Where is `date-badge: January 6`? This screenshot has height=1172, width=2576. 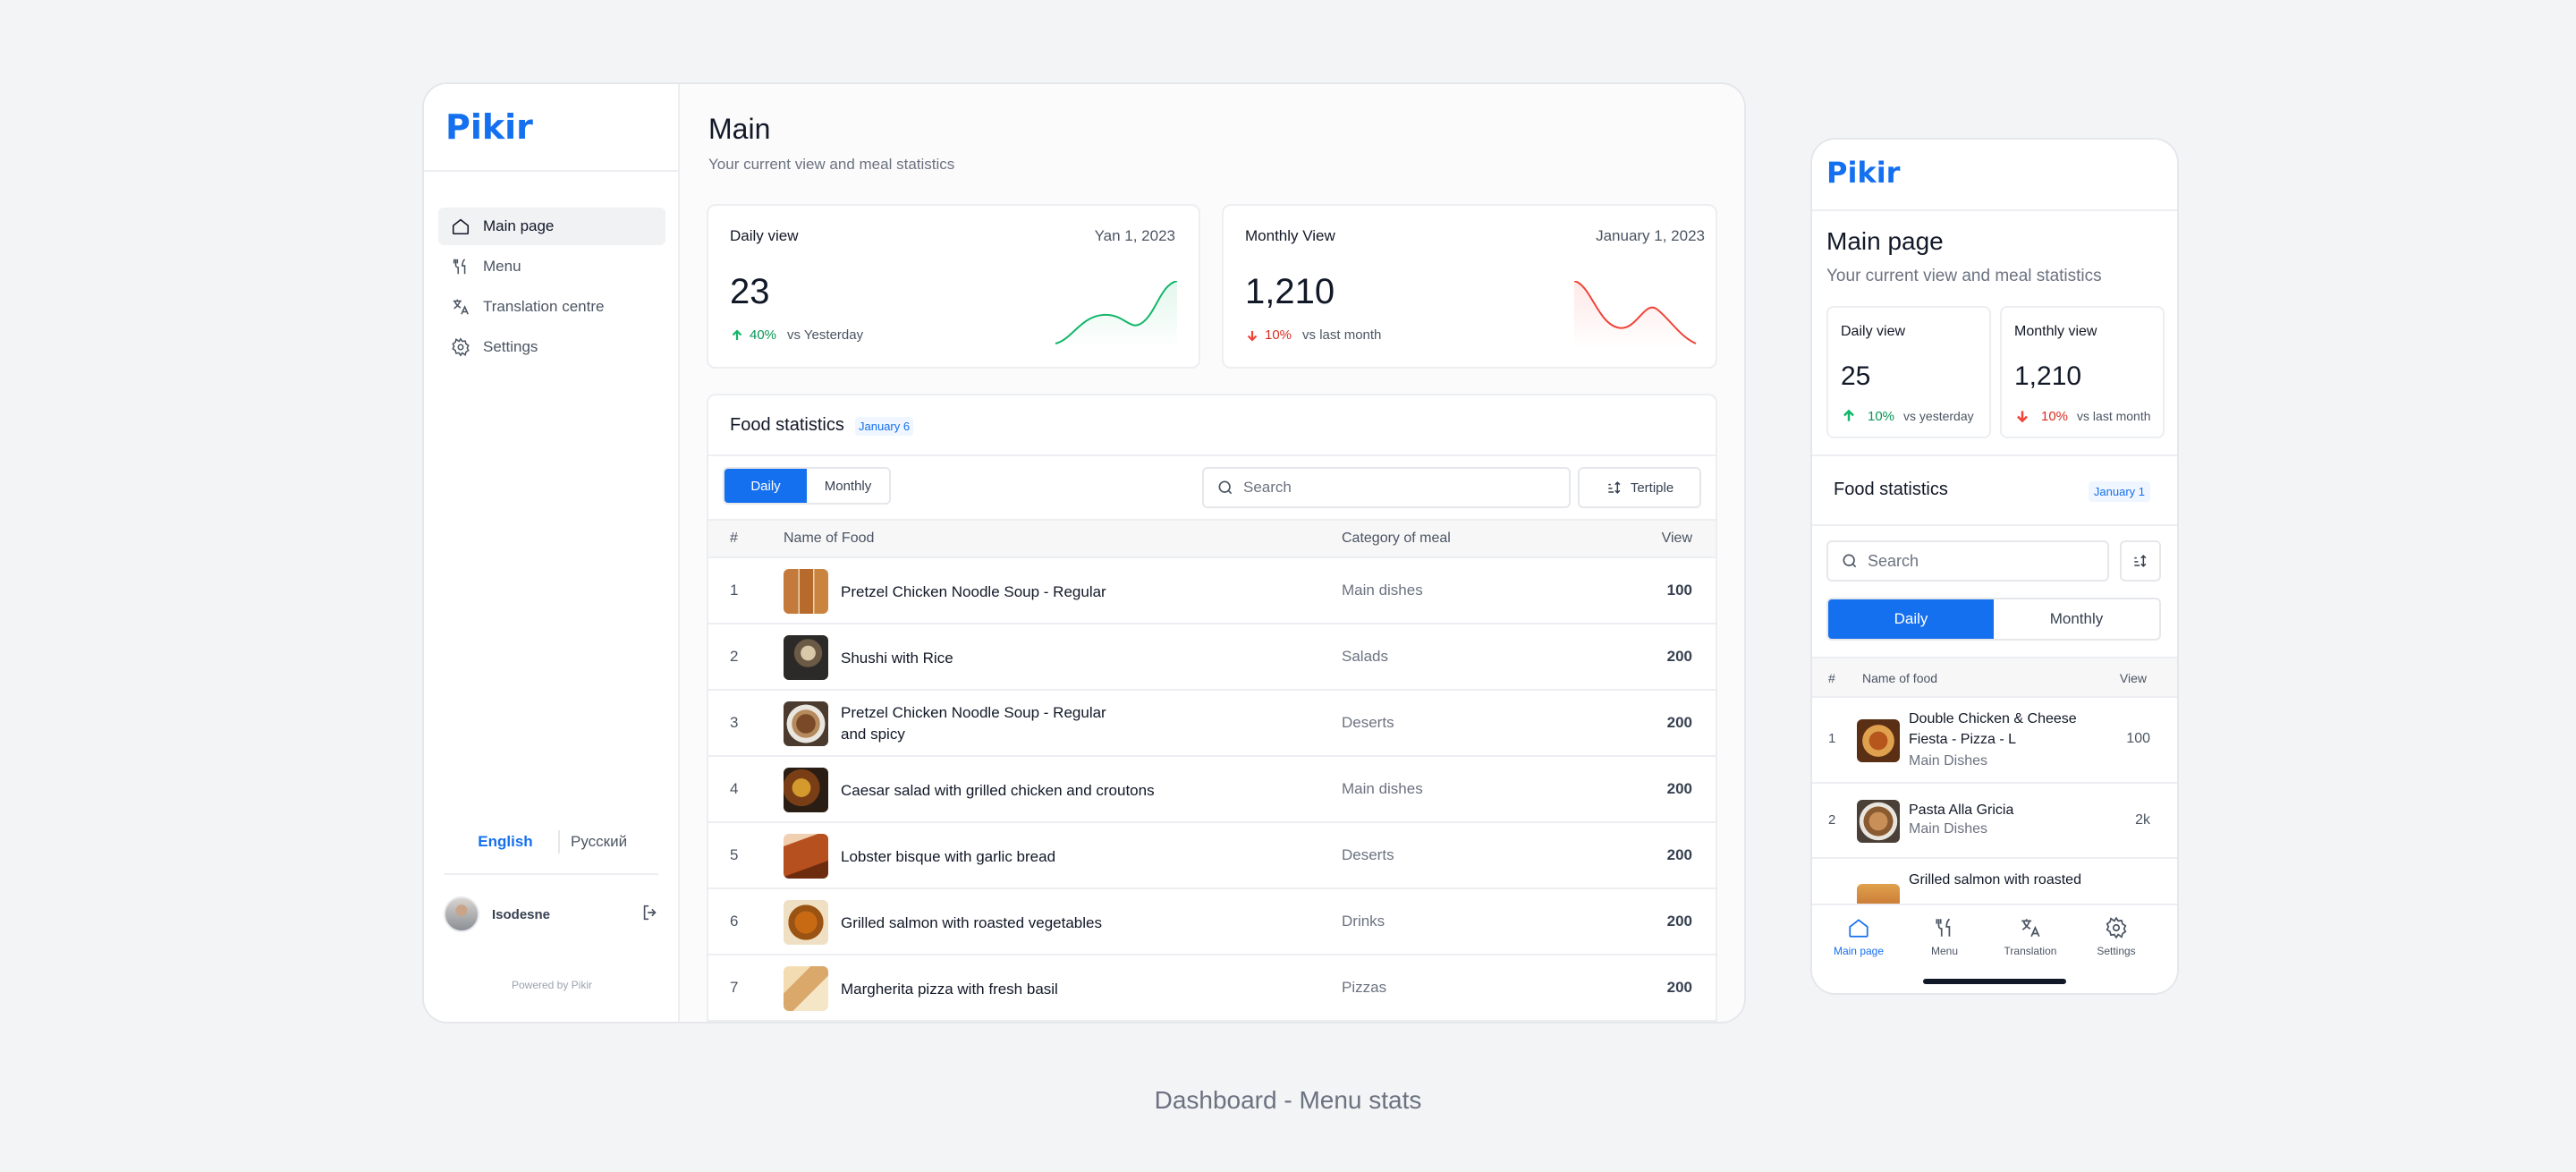
date-badge: January 6 is located at coordinates (884, 426).